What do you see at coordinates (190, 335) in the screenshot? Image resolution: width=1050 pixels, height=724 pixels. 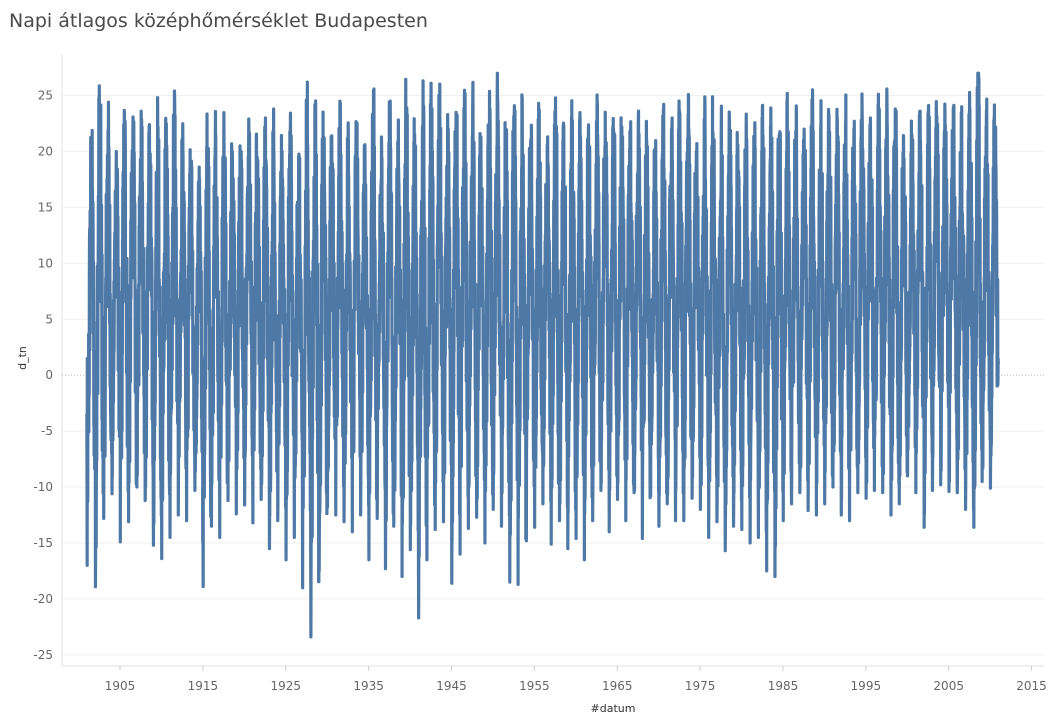 I see `series-segment-1913` at bounding box center [190, 335].